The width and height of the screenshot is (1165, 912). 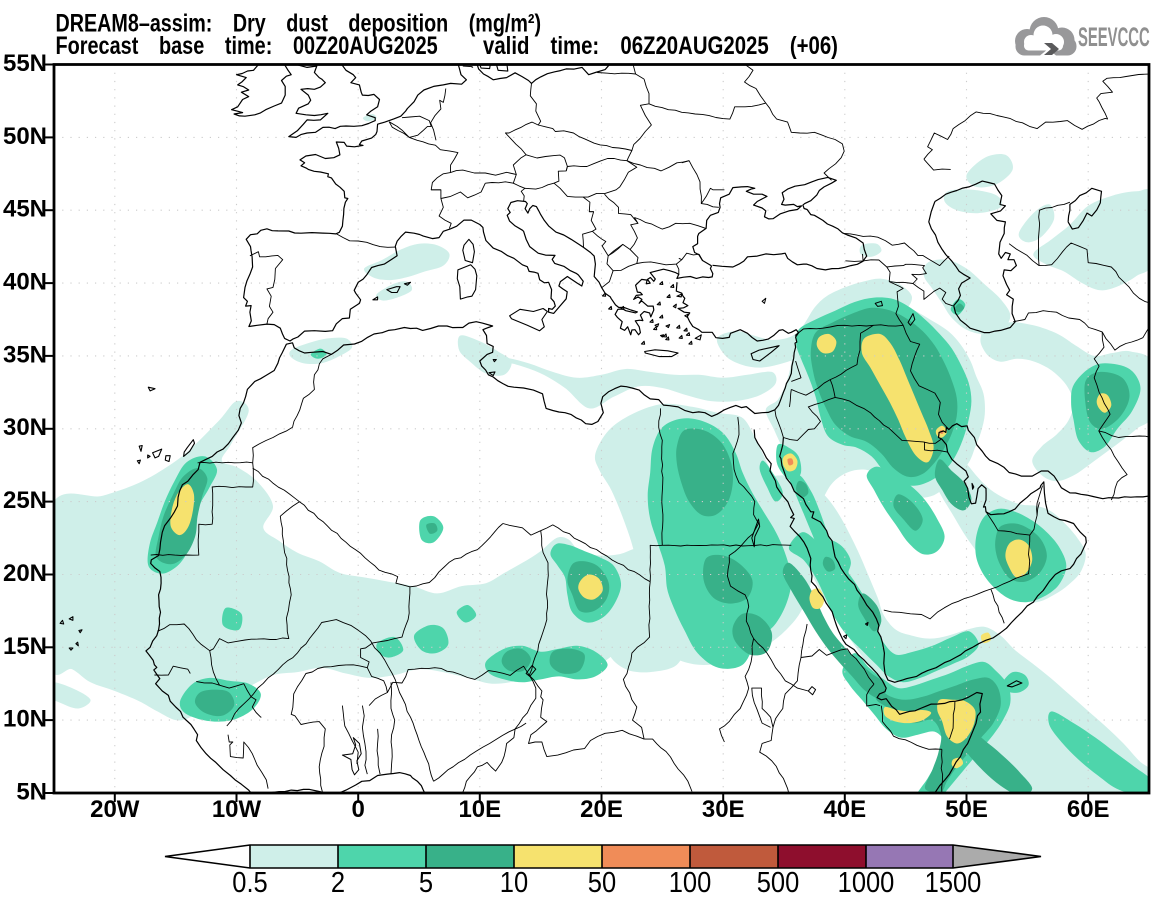 I want to click on svg-text: 20E, so click(x=601, y=809).